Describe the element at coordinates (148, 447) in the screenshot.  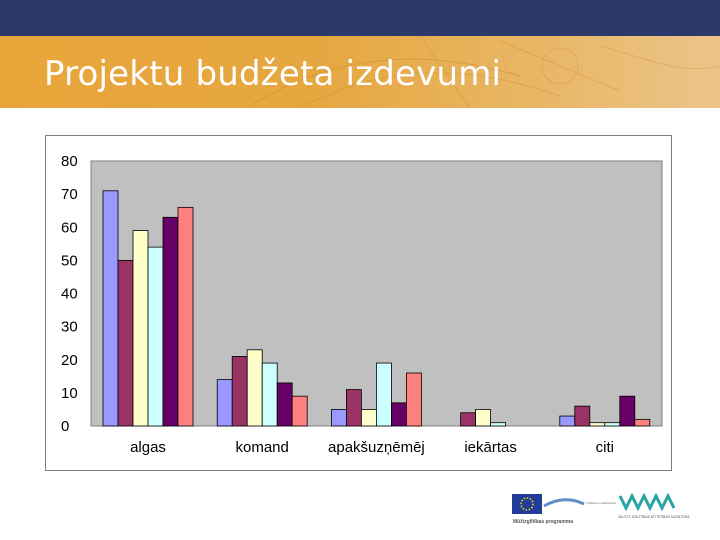
I see `x-tick-label: algas` at that location.